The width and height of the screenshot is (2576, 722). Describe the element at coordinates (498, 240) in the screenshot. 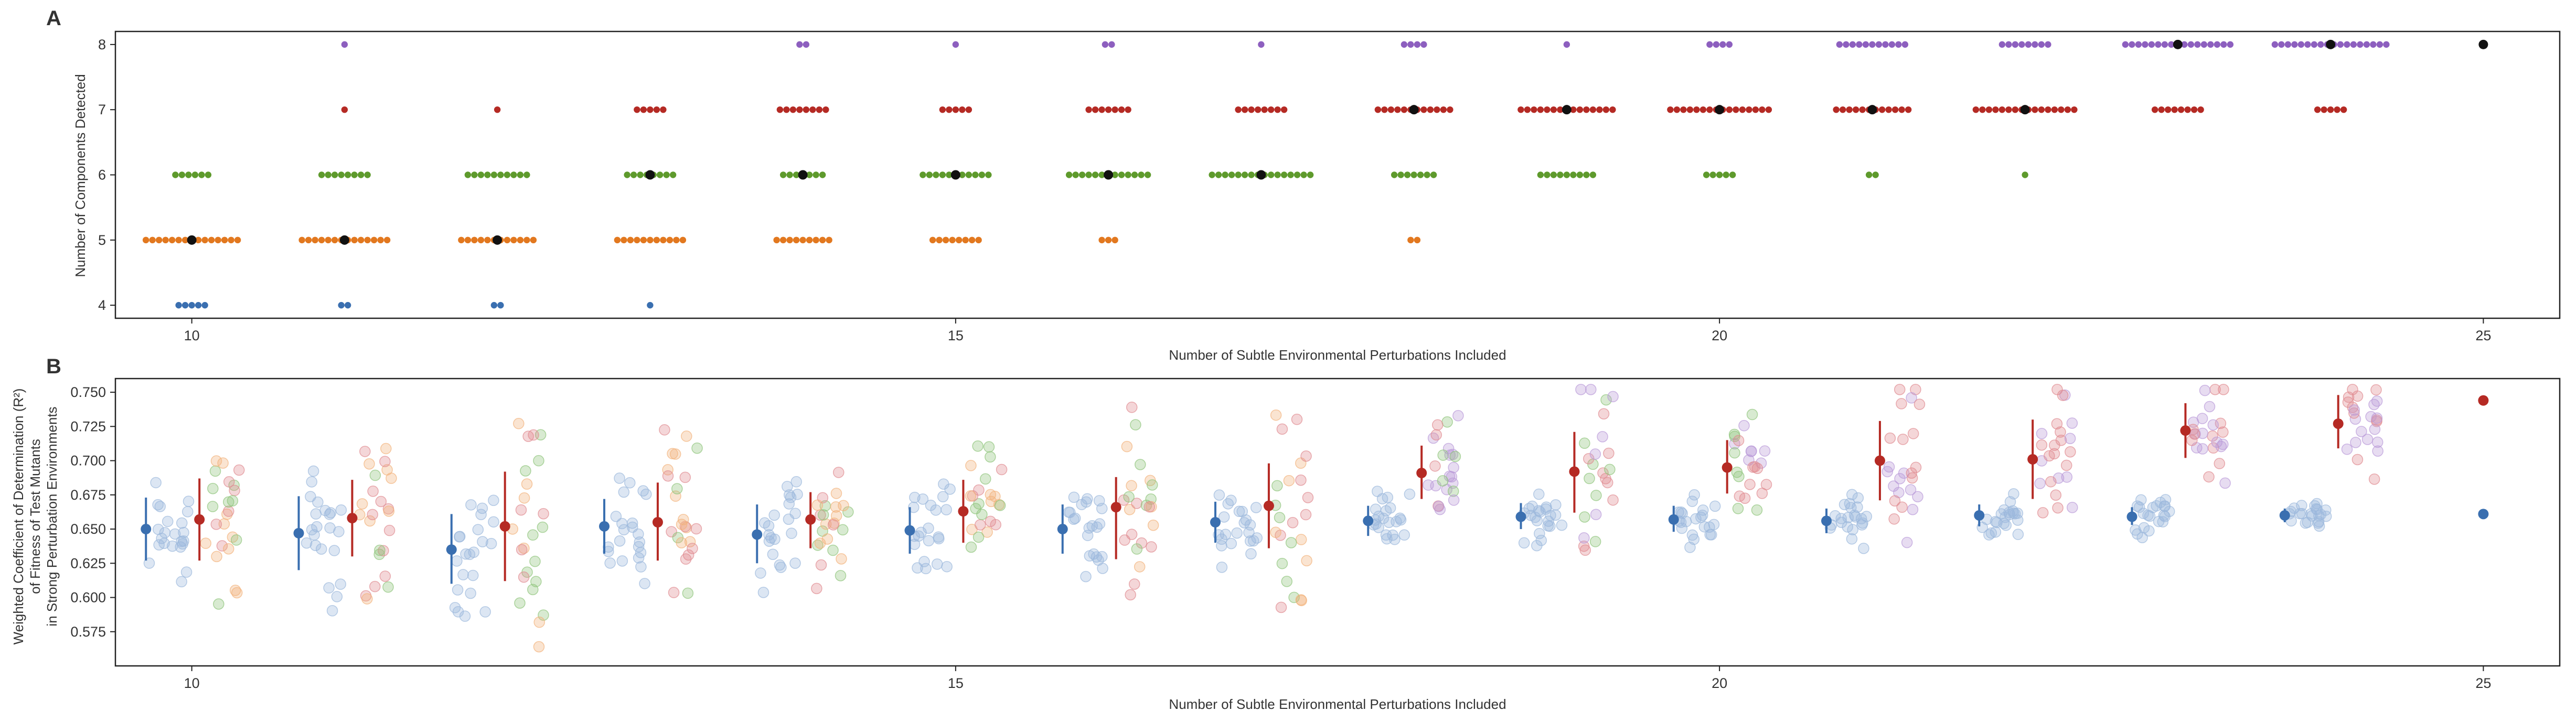

I see `mean-marker` at that location.